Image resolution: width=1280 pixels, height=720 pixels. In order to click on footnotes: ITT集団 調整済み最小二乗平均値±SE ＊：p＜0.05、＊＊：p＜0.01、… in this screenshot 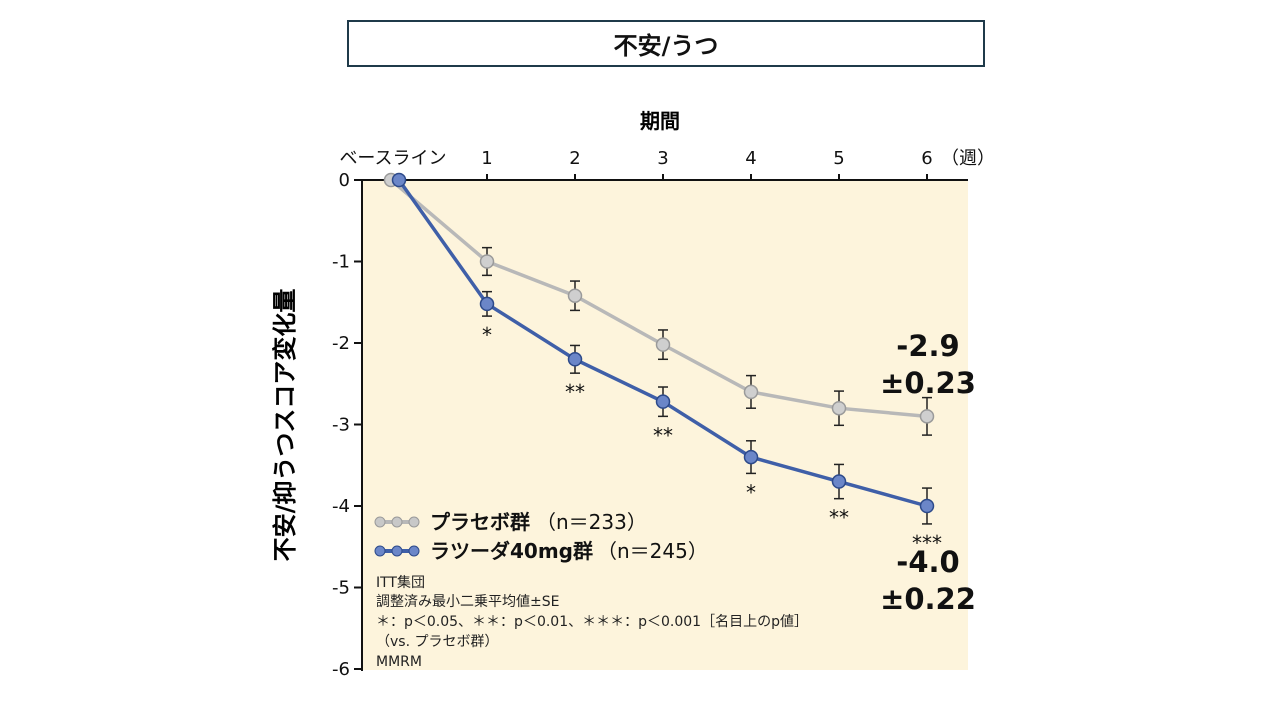, I will do `click(592, 622)`.